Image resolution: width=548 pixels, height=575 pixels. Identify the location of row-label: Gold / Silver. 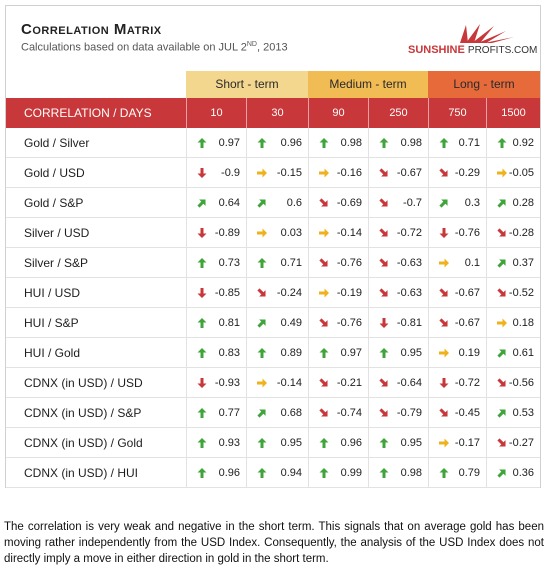
(57, 143).